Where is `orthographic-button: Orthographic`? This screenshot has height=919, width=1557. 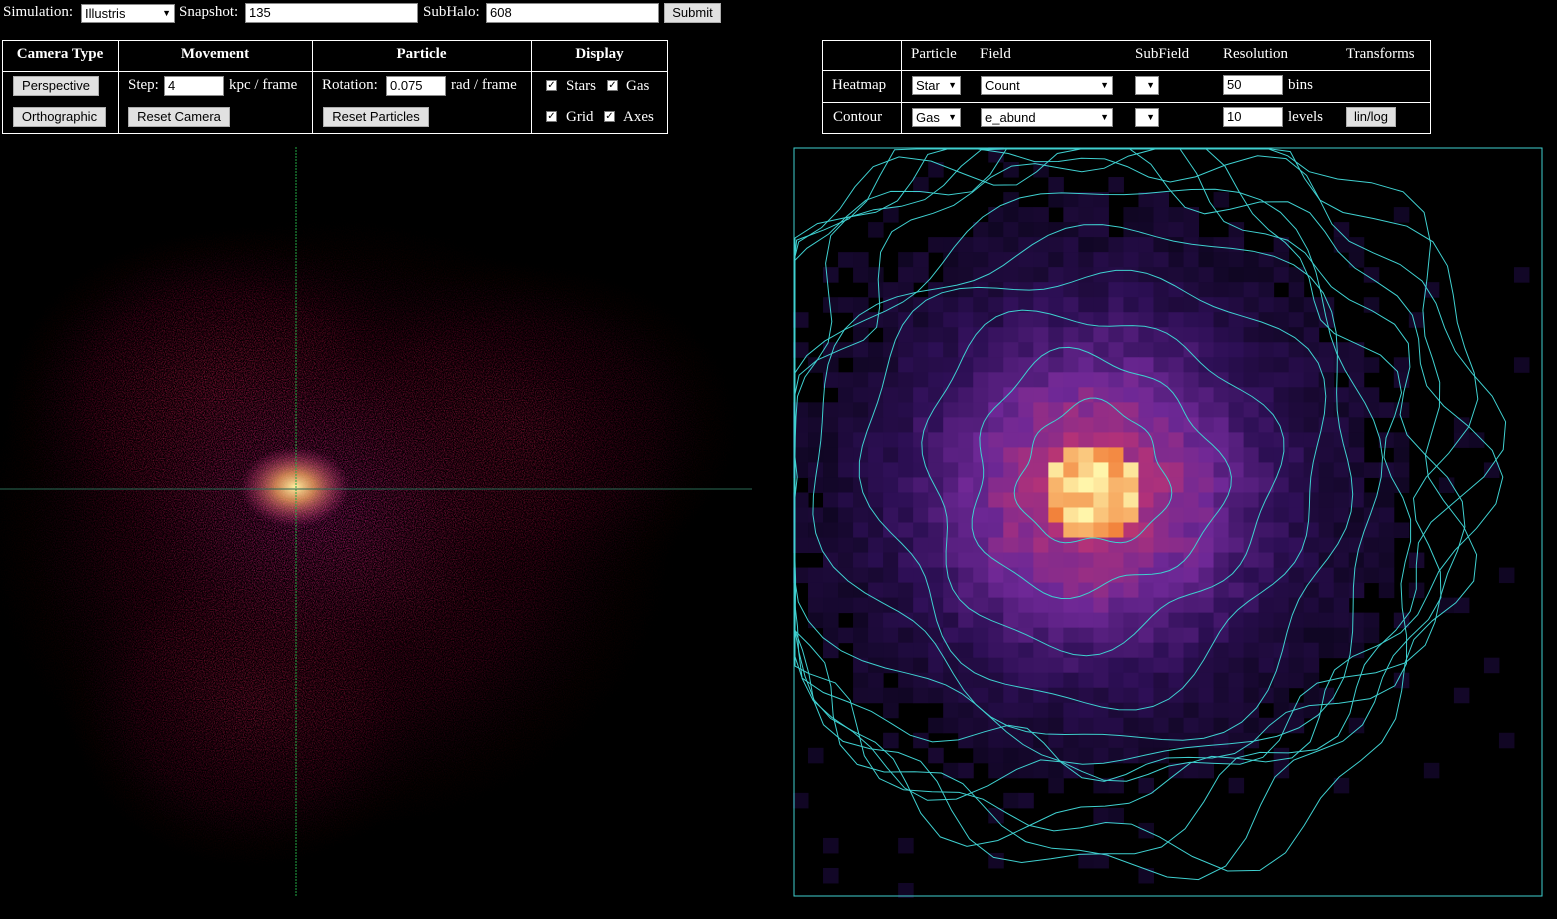
orthographic-button: Orthographic is located at coordinates (59, 117).